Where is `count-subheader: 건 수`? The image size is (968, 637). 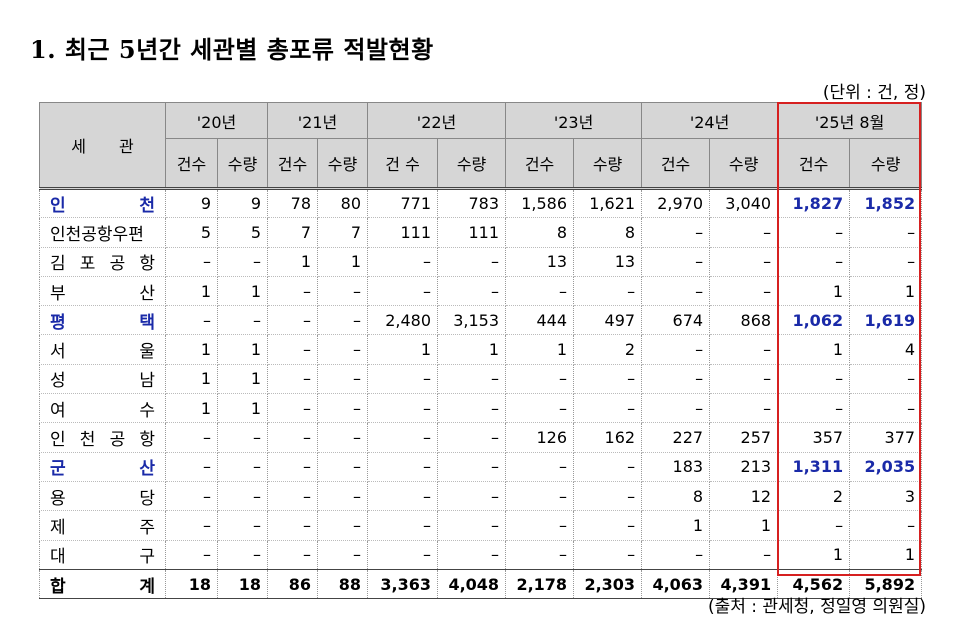
count-subheader: 건 수 is located at coordinates (403, 163).